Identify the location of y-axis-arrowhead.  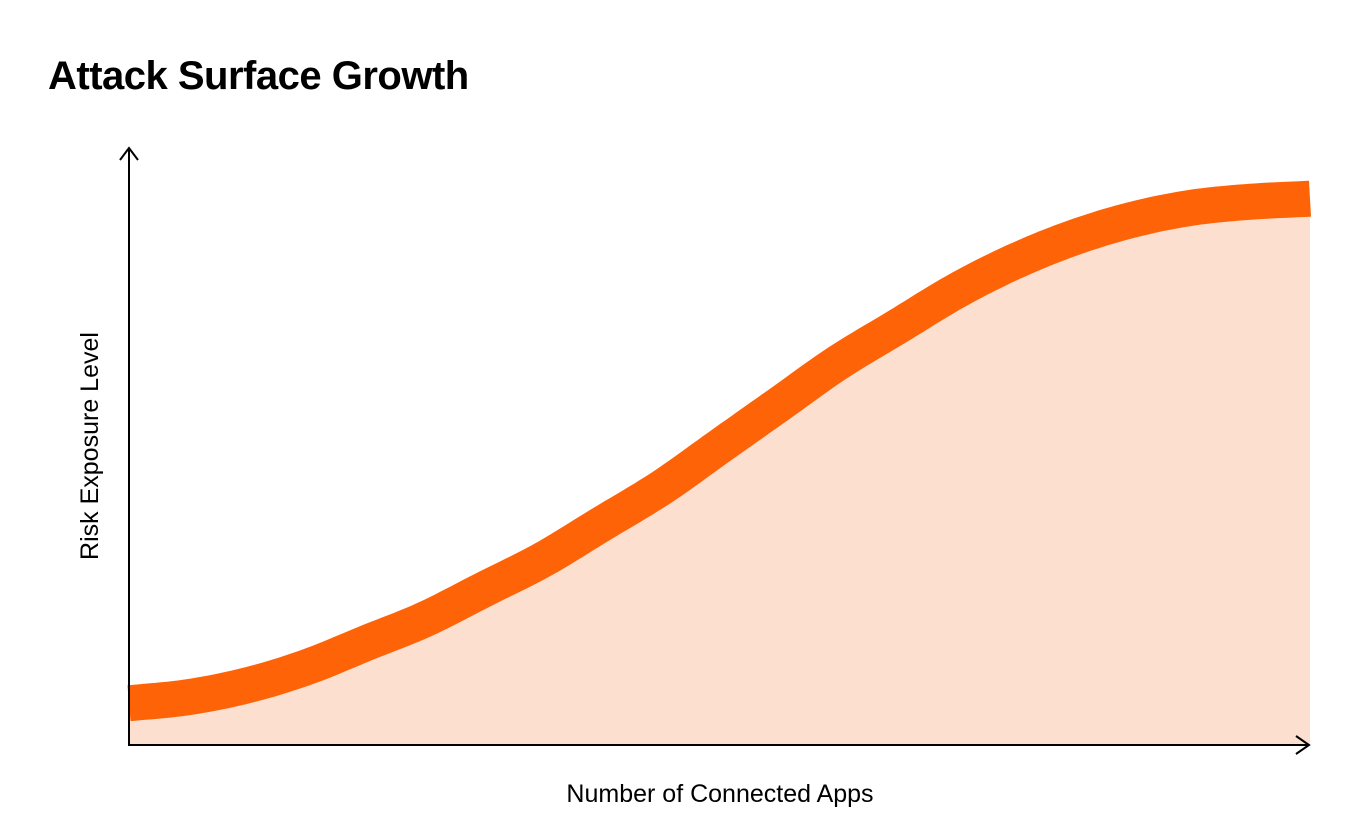
(129, 153).